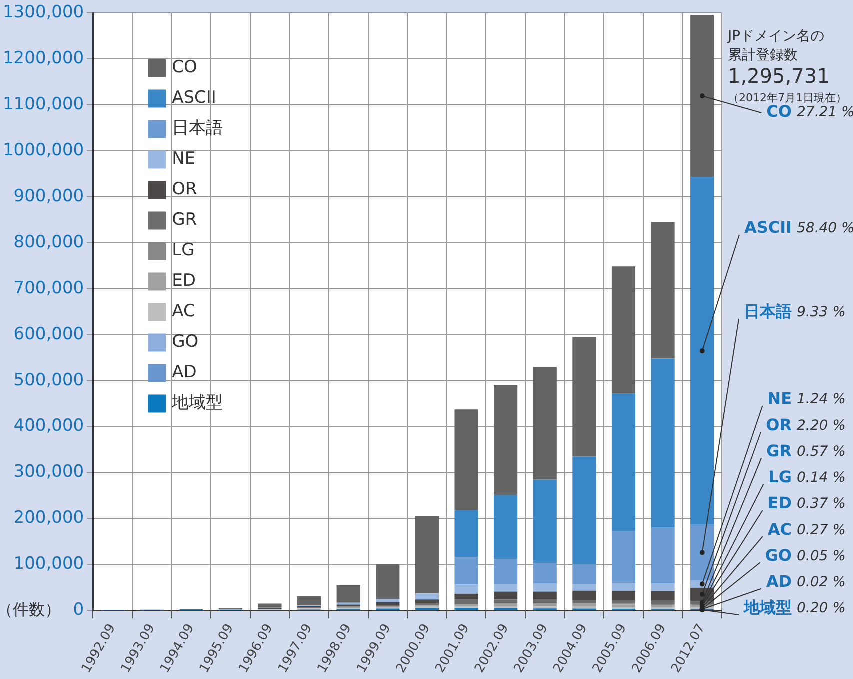 Image resolution: width=853 pixels, height=679 pixels. I want to click on text: 1,295,731, so click(779, 76).